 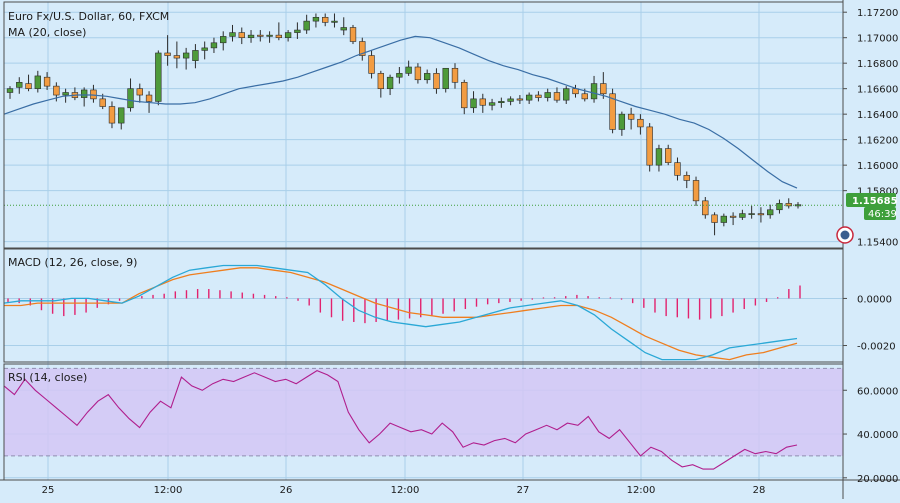 I want to click on rsi-y-tick-label: 60.0000, so click(x=877, y=391).